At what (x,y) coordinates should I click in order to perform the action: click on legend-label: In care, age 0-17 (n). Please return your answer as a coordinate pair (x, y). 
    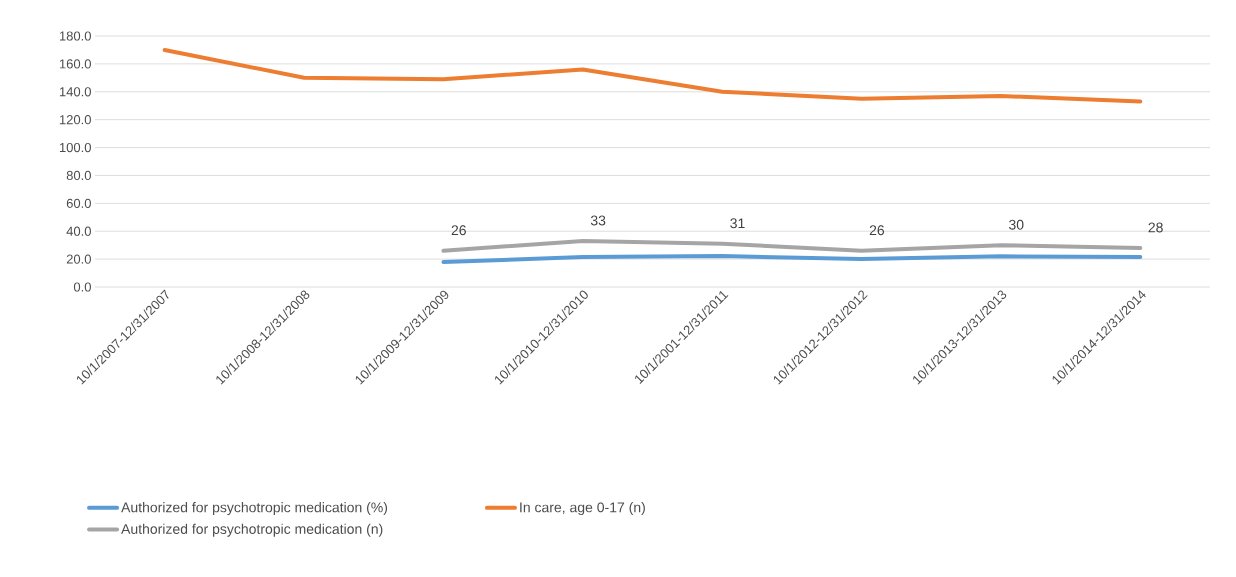
    Looking at the image, I should click on (582, 509).